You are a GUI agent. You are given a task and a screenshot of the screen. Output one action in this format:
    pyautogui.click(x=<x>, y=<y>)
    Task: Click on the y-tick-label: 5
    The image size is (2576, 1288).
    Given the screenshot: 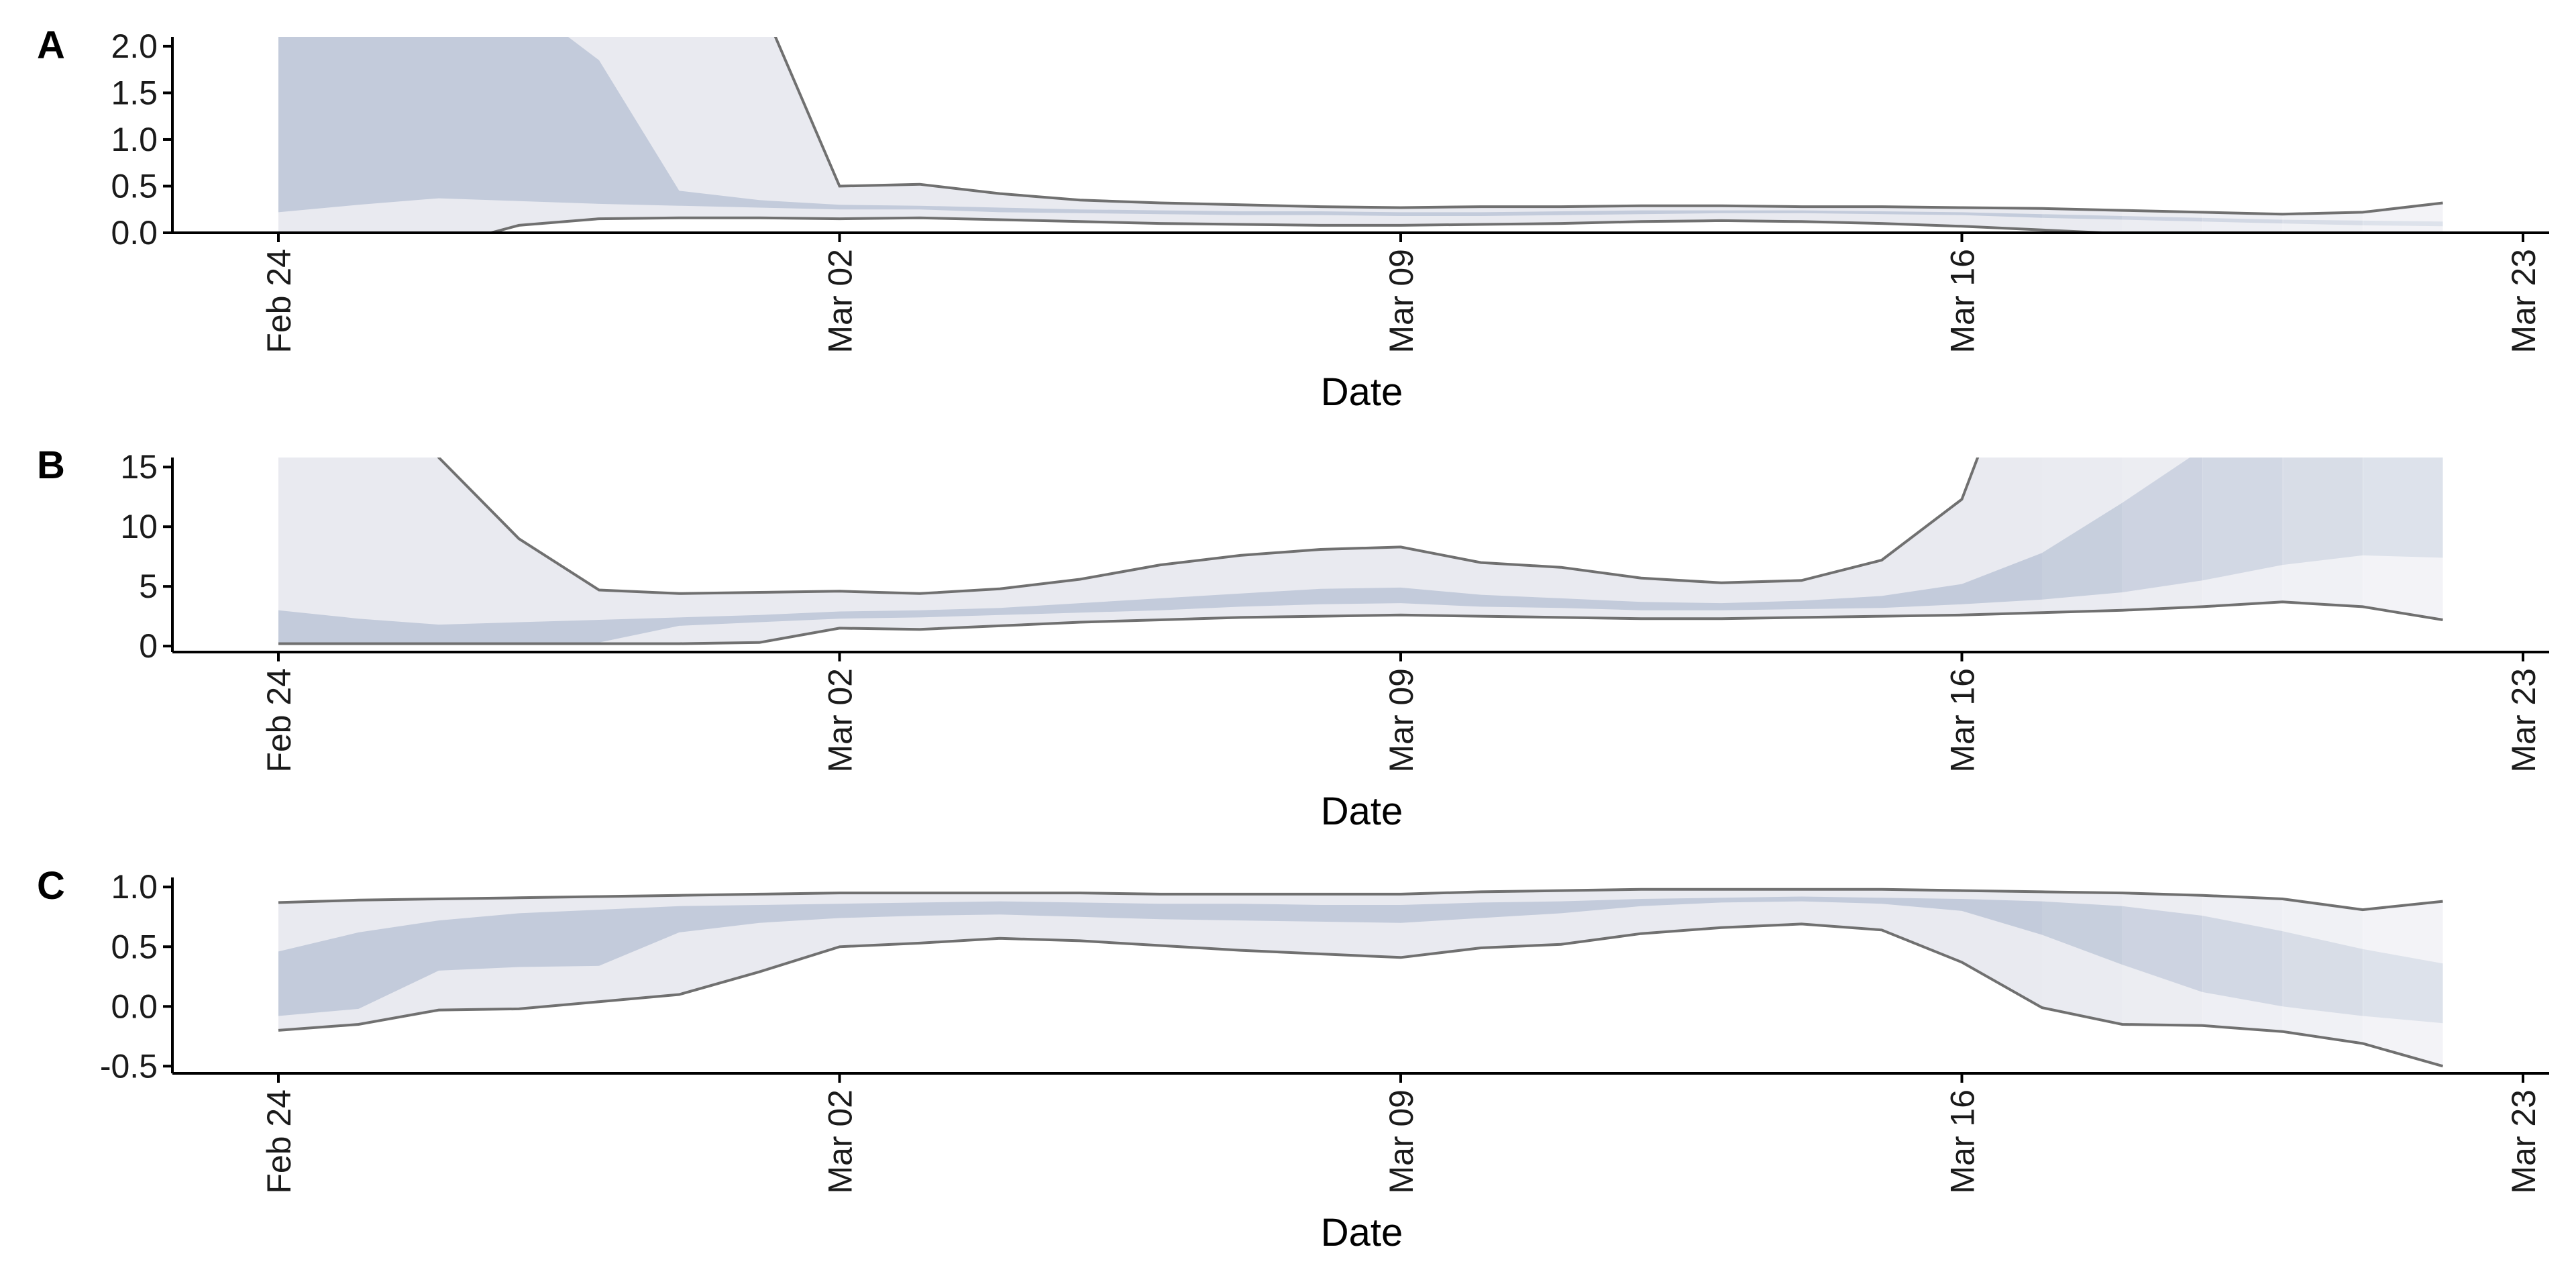 What is the action you would take?
    pyautogui.click(x=148, y=586)
    